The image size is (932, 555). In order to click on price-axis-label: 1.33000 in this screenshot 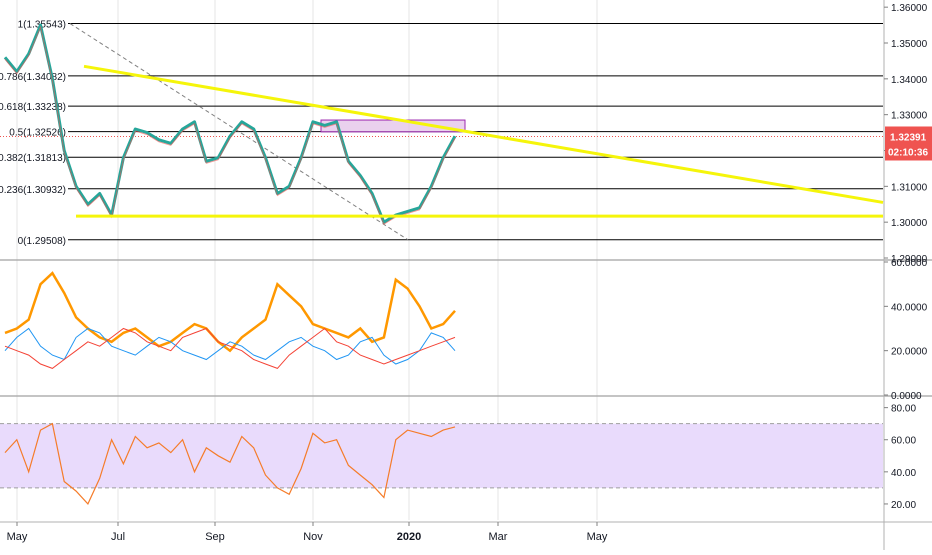, I will do `click(909, 116)`.